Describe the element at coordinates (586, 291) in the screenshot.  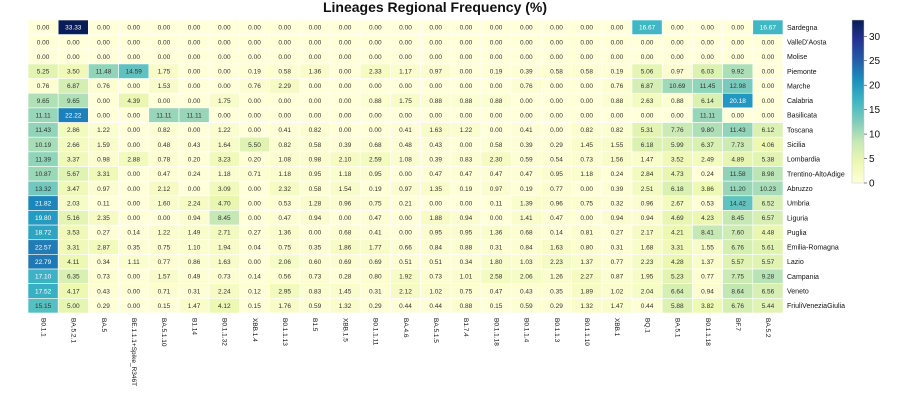
I see `cell-value-label: 1.89` at that location.